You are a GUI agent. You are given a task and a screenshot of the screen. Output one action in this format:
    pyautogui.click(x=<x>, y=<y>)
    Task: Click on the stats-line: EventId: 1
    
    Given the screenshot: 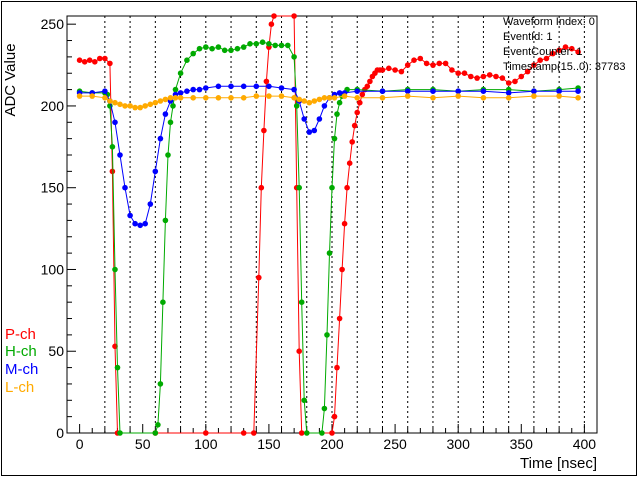 What is the action you would take?
    pyautogui.click(x=528, y=37)
    